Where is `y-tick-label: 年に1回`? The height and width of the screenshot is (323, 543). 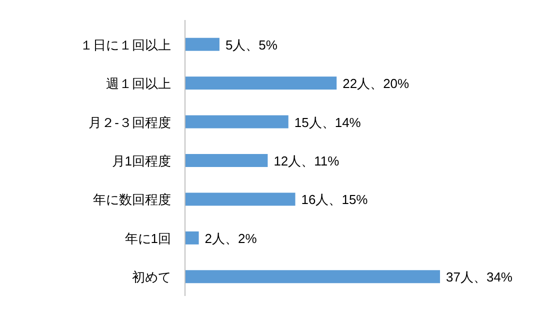 y-tick-label: 年に1回 is located at coordinates (147, 238).